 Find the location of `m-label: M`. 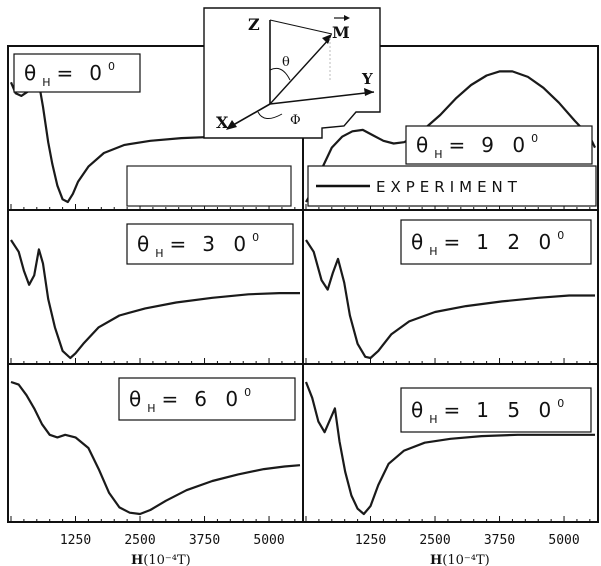

m-label: M is located at coordinates (341, 32).